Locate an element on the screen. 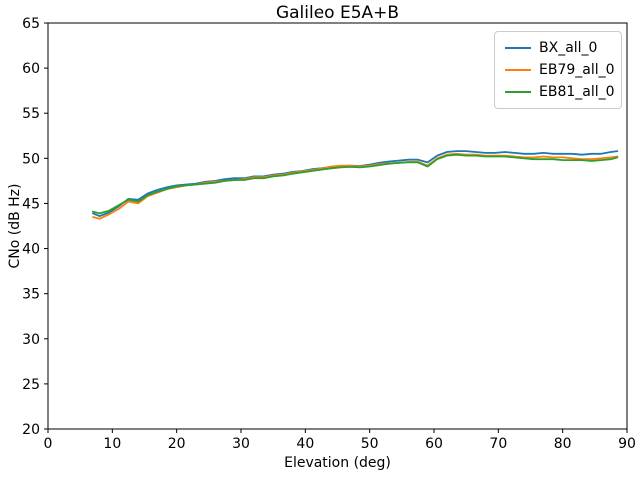 This screenshot has width=640, height=480. x-tick-label: 80 is located at coordinates (563, 444).